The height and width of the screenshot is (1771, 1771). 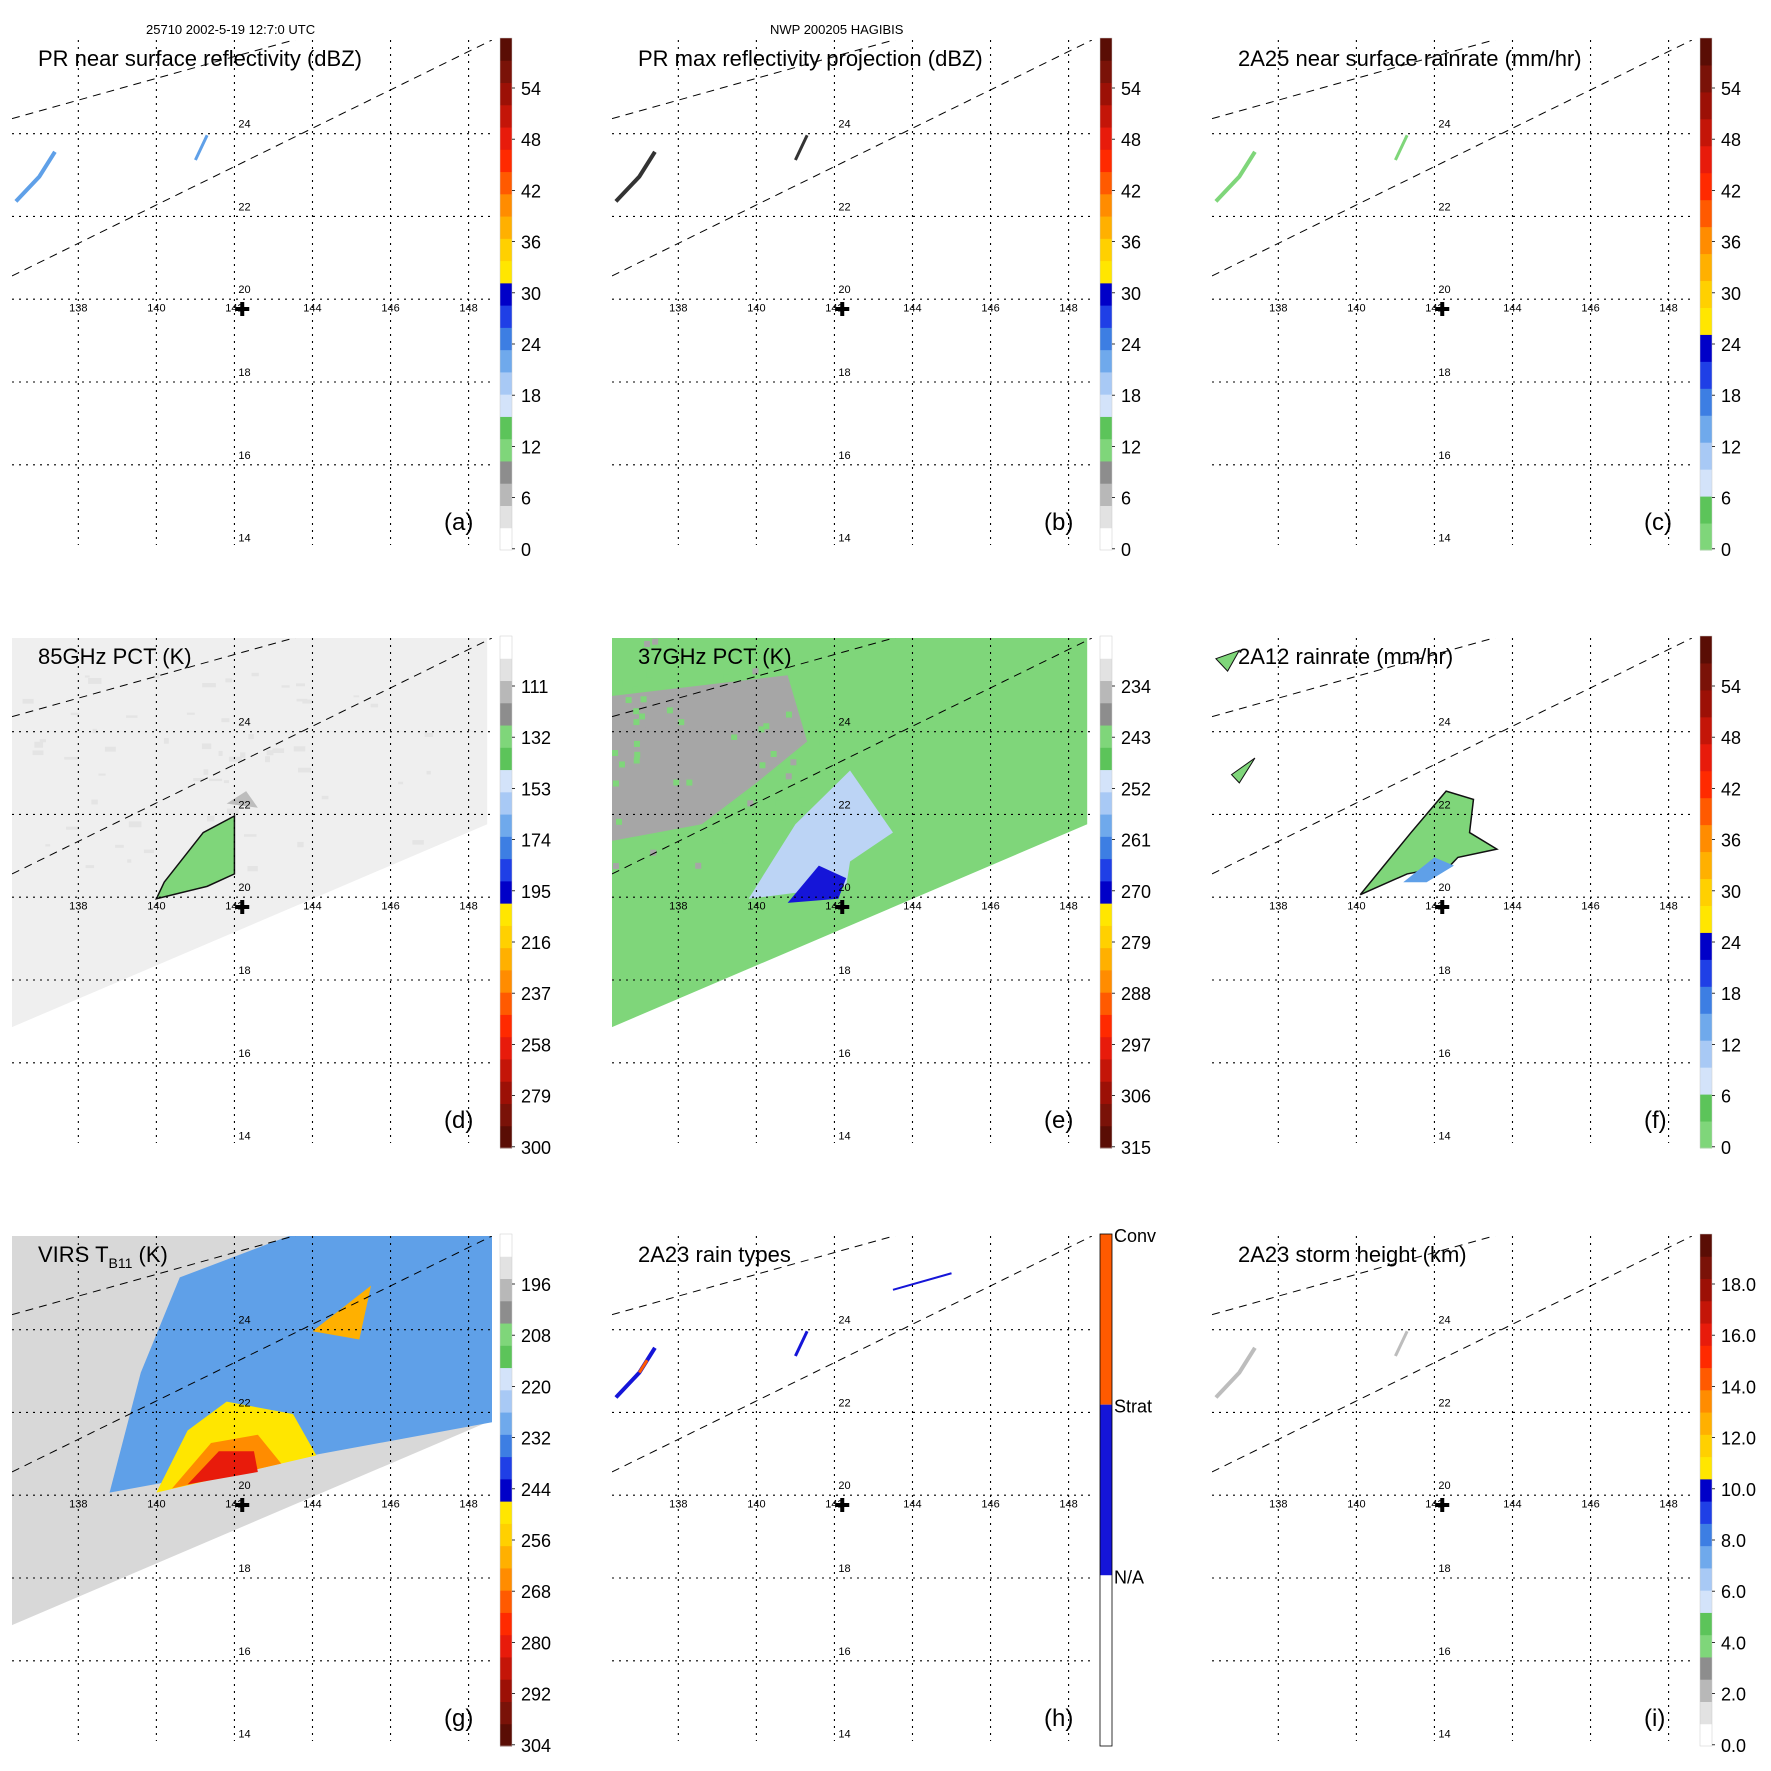 I want to click on colorbar-tick-label: 132, so click(x=536, y=738).